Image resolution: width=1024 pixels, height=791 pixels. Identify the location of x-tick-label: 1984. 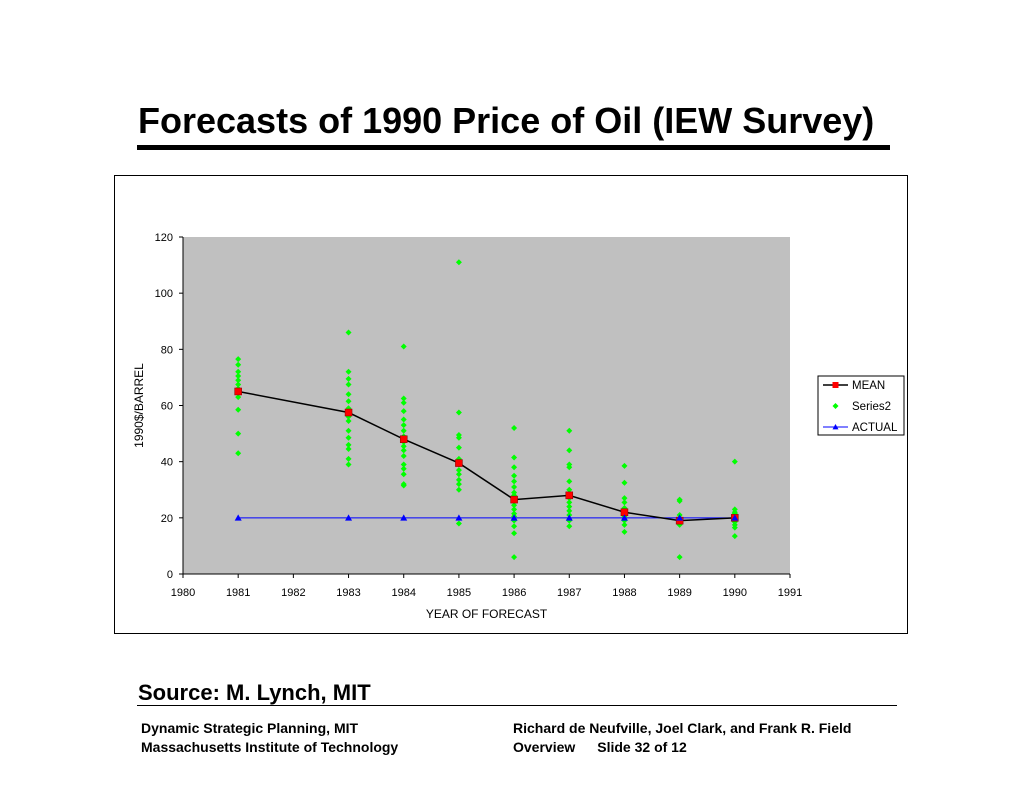
(403, 593).